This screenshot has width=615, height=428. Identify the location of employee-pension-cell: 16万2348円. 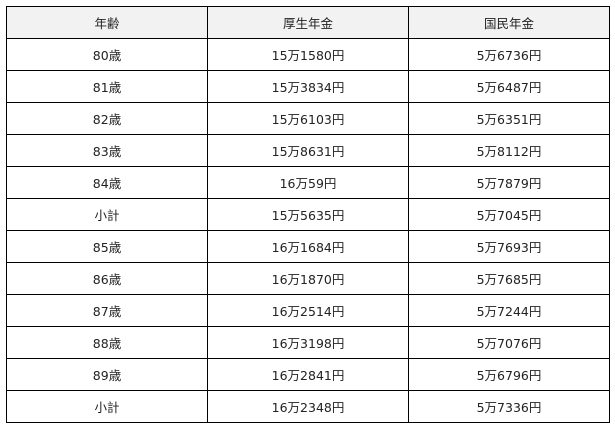
(308, 406).